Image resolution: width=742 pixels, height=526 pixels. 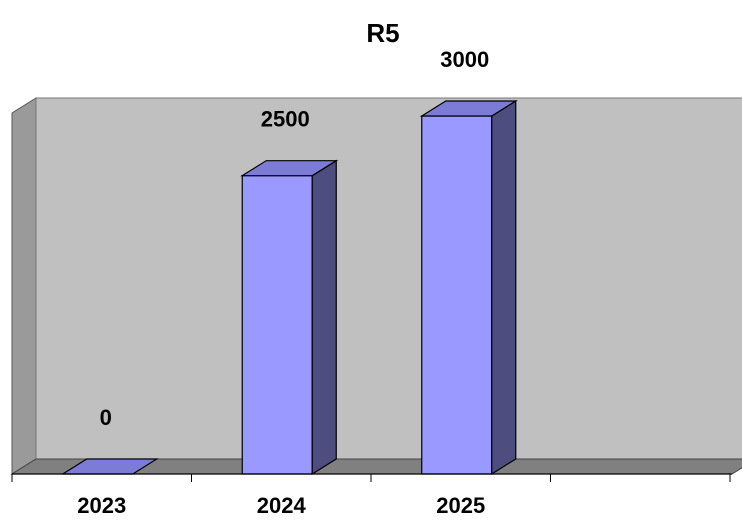 I want to click on data-label-2025: 3000, so click(x=464, y=59).